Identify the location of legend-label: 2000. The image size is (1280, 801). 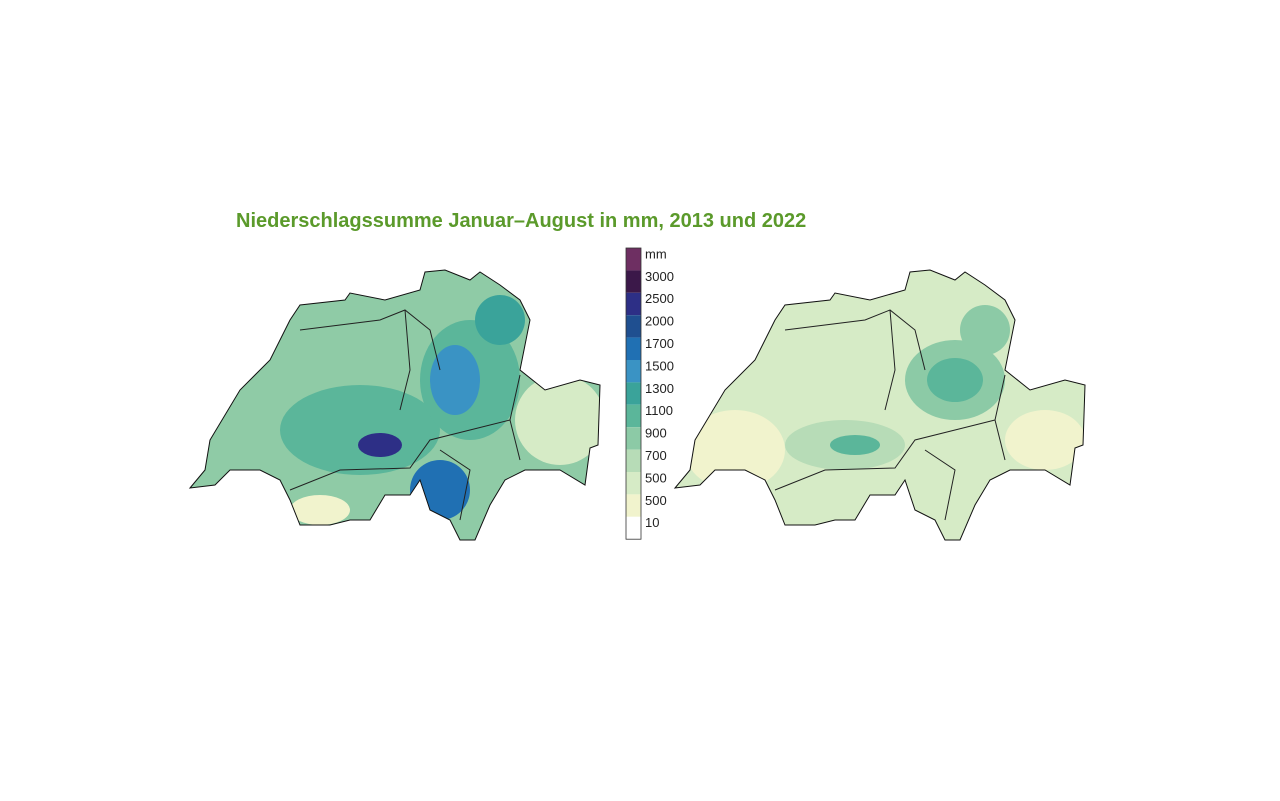
(659, 321).